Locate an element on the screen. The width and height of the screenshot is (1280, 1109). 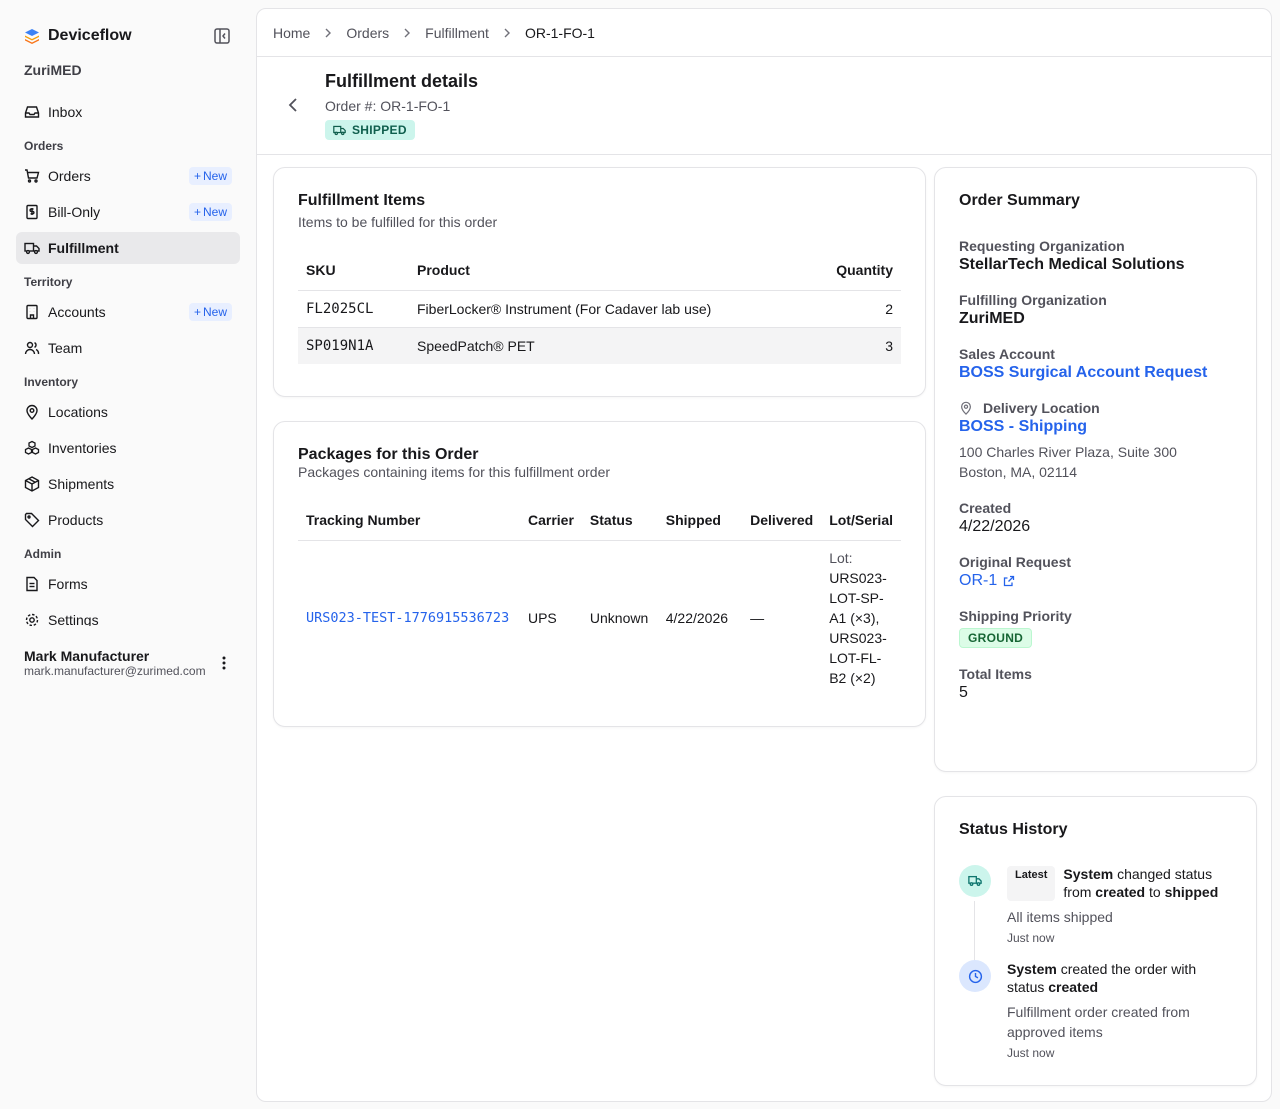
building-icon is located at coordinates (32, 312).